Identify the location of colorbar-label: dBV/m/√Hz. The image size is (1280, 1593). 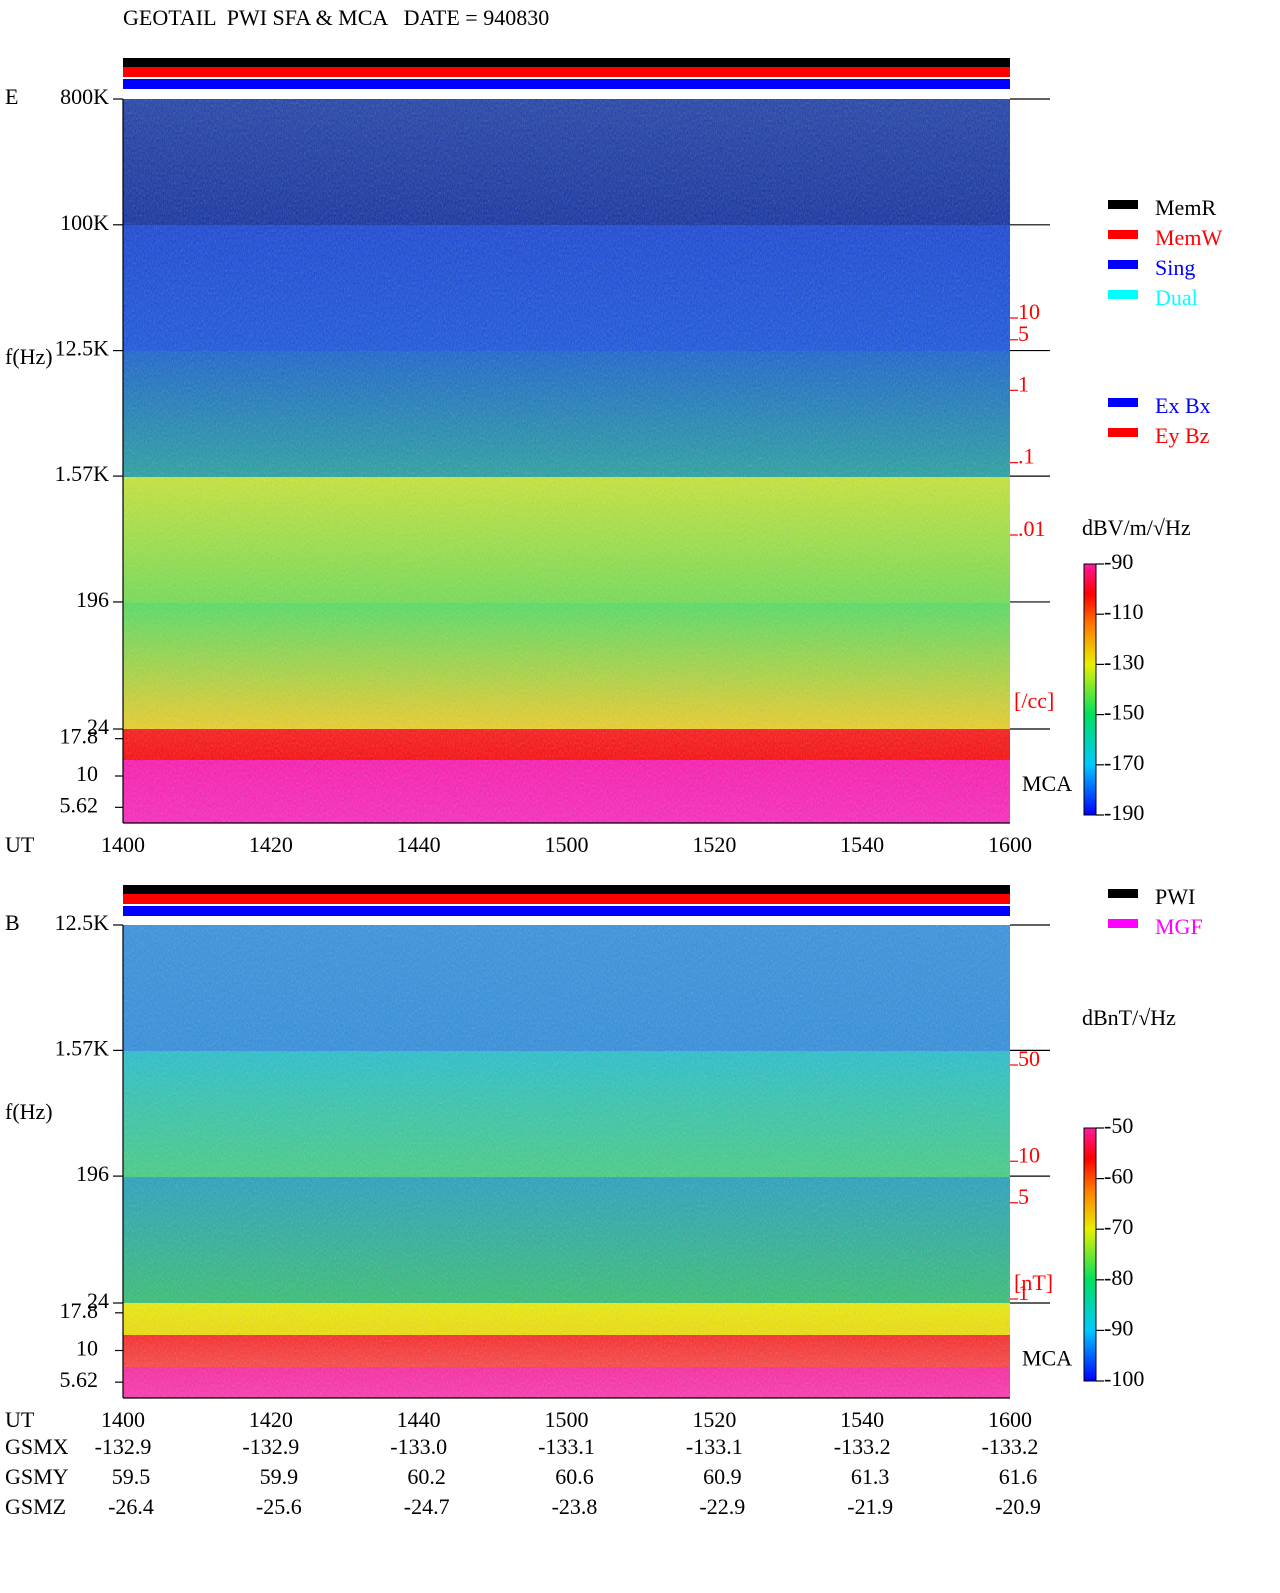
(1136, 527).